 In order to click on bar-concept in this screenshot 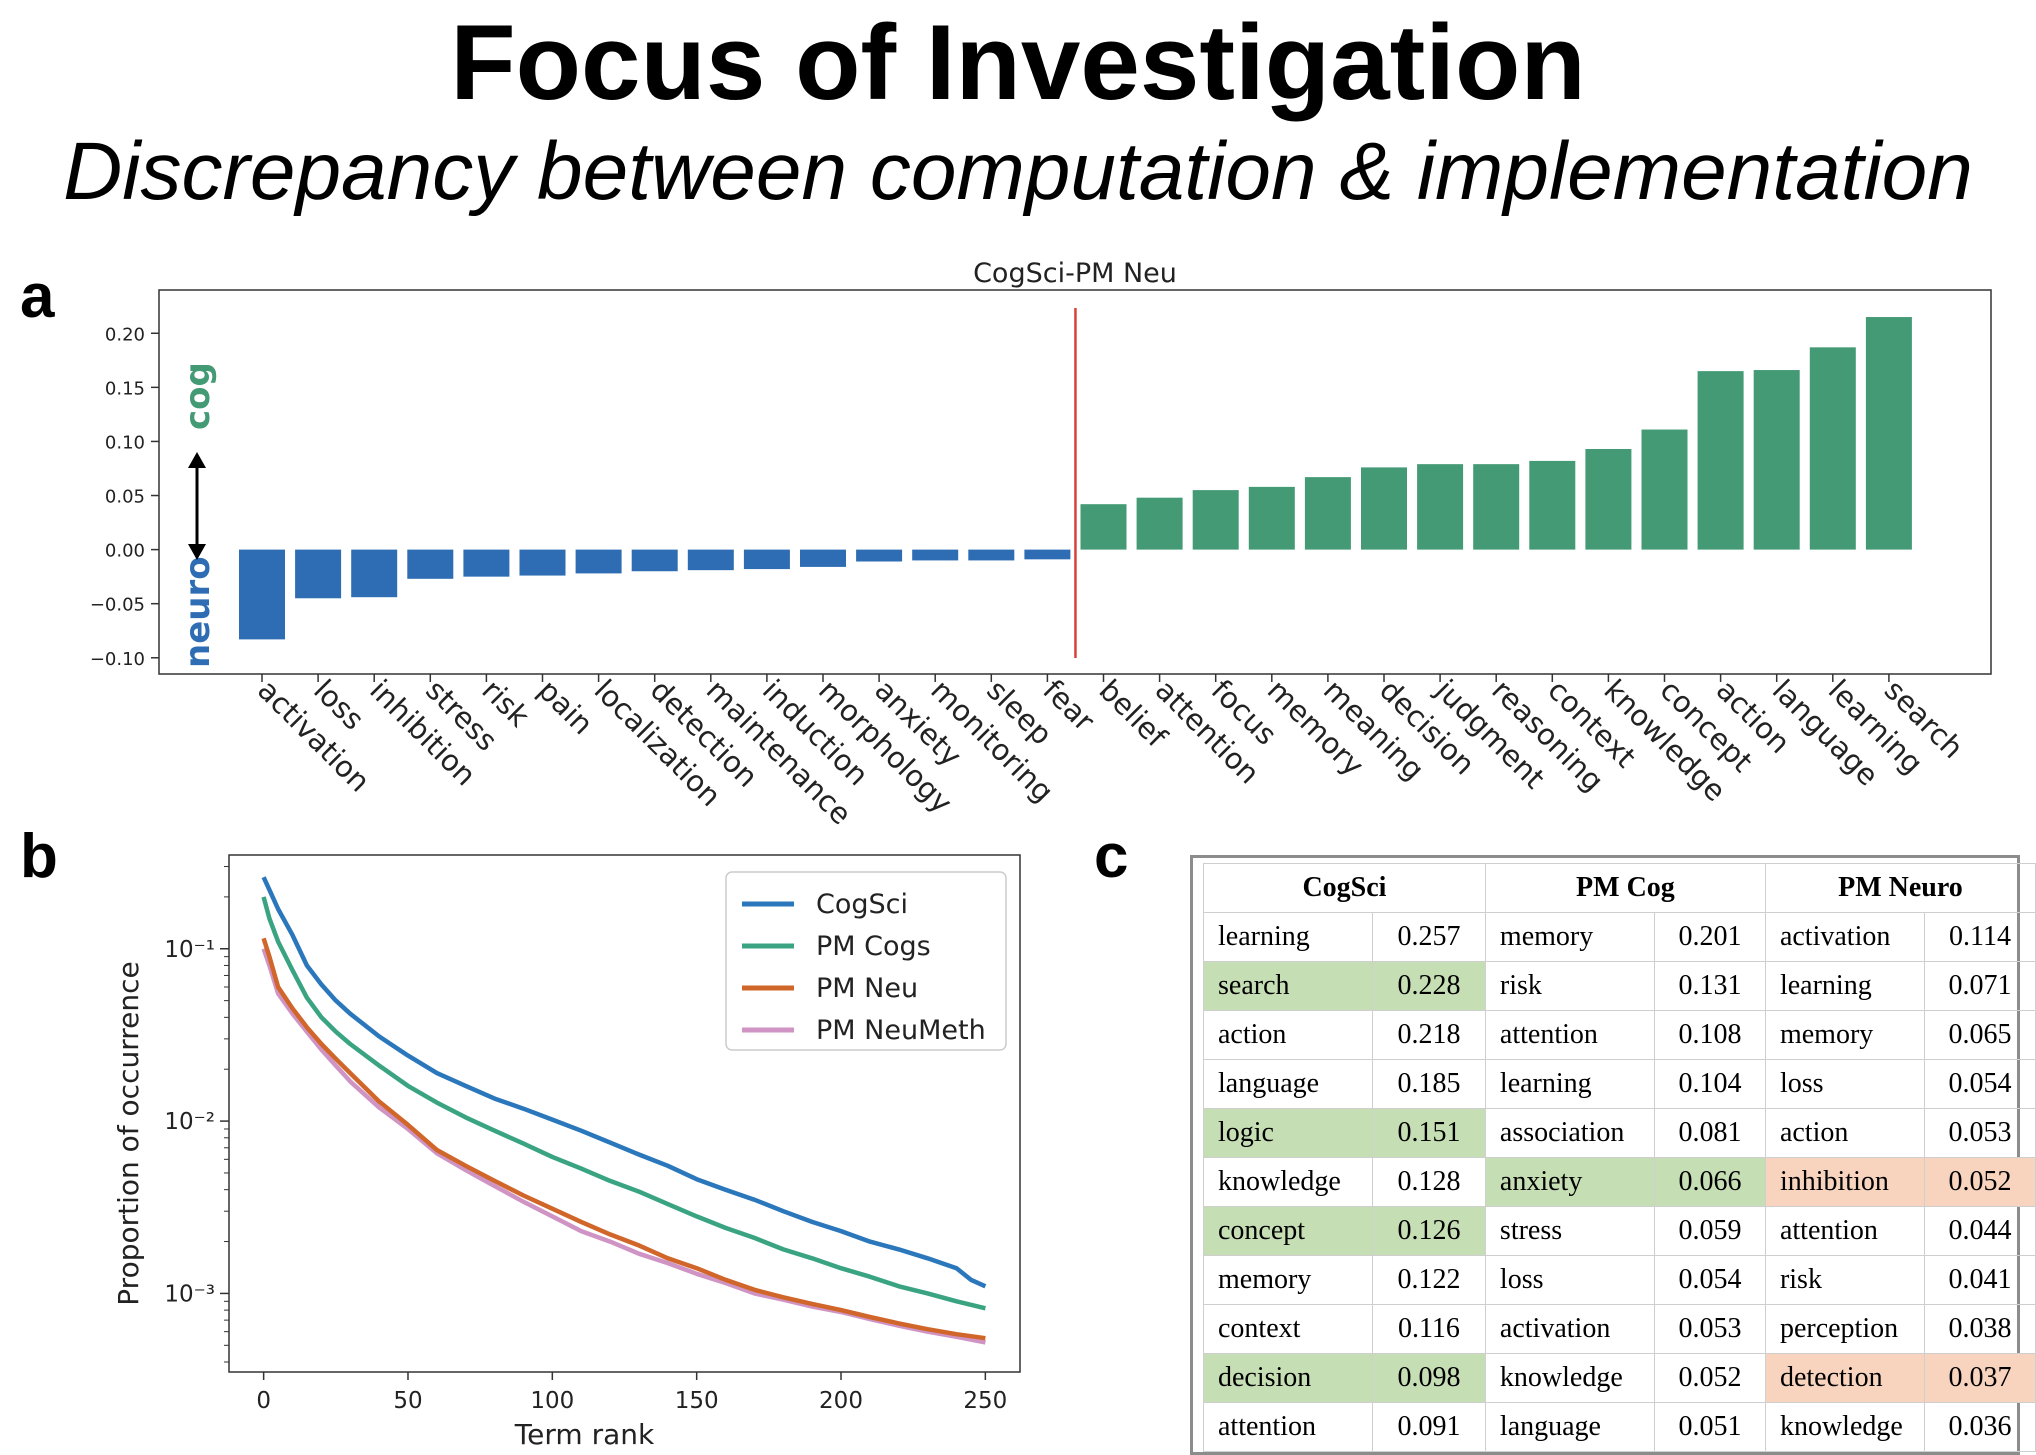, I will do `click(1664, 489)`.